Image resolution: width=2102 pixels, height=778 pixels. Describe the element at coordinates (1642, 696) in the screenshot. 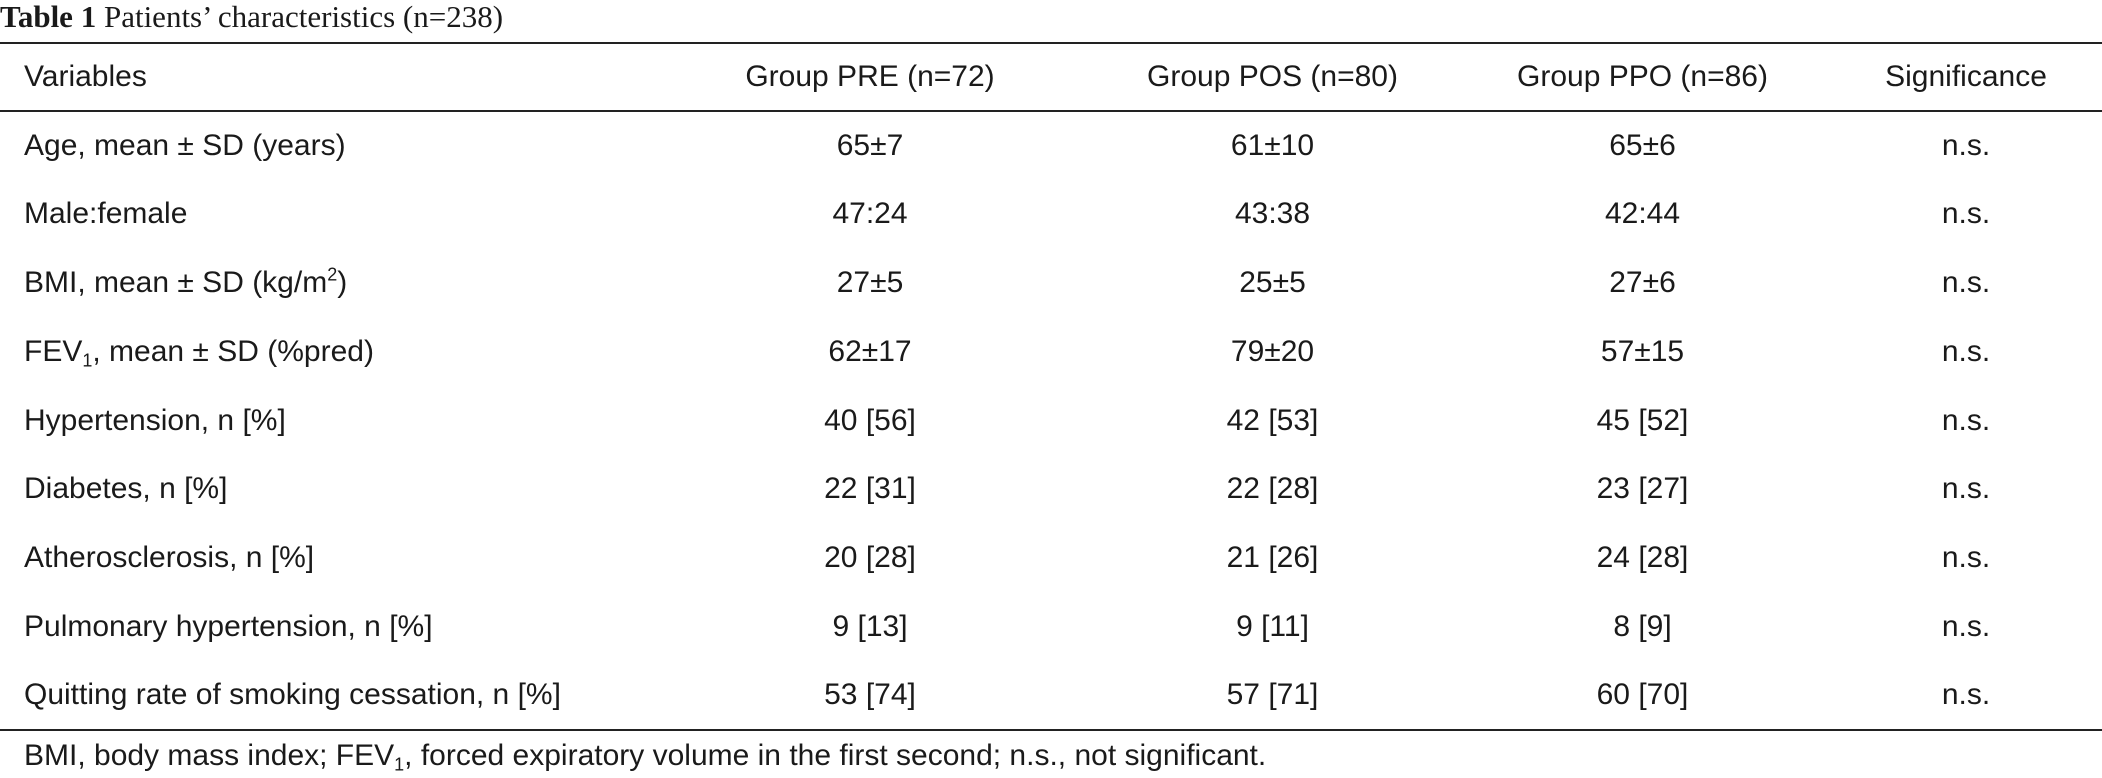

I see `cell-group-ppo: 60 [70]` at that location.